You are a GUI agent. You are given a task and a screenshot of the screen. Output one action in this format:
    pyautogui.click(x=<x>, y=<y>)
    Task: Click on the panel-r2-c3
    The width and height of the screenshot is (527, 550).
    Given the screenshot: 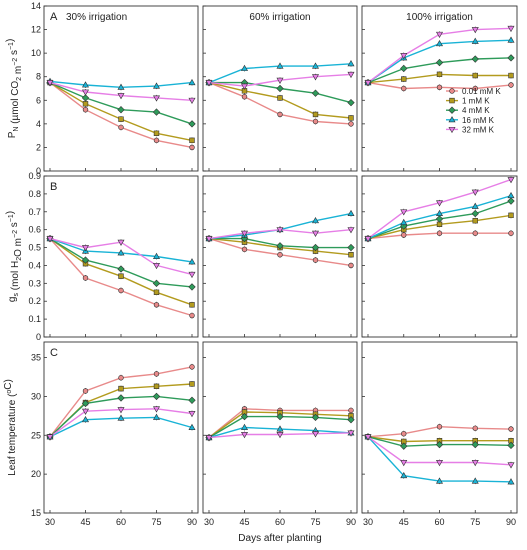 What is the action you would take?
    pyautogui.click(x=439, y=256)
    